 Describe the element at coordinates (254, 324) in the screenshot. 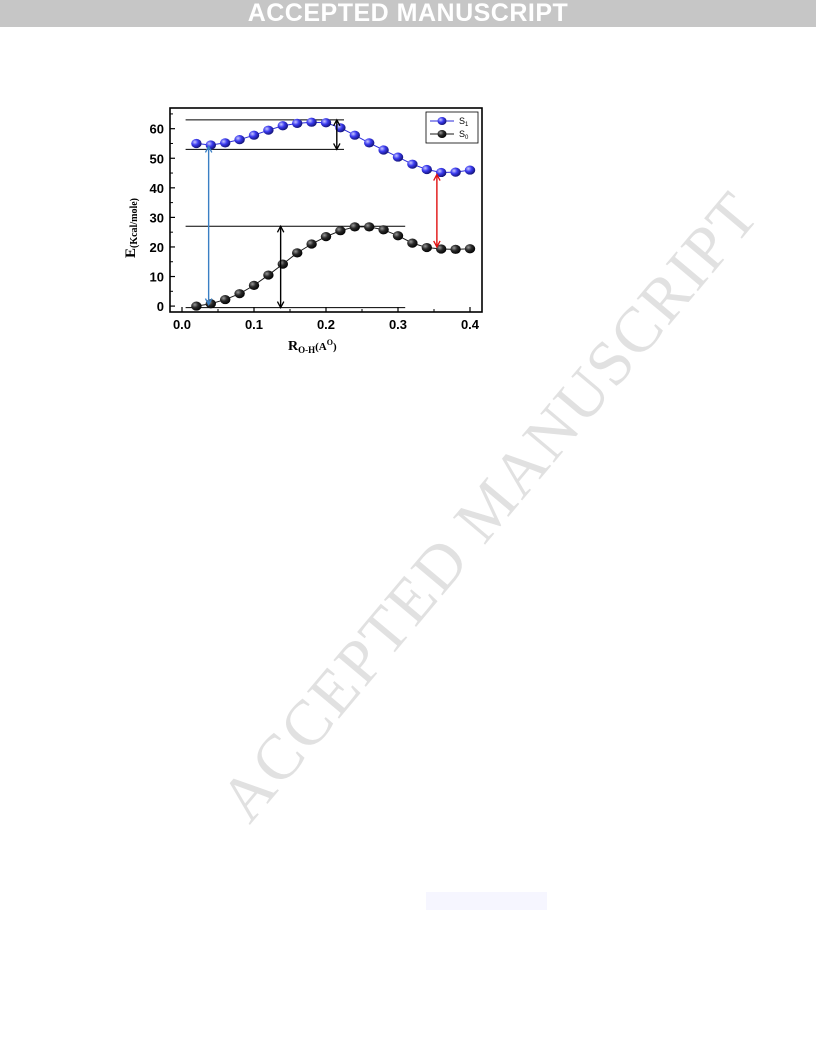

I see `x-tick-label: 0.1` at that location.